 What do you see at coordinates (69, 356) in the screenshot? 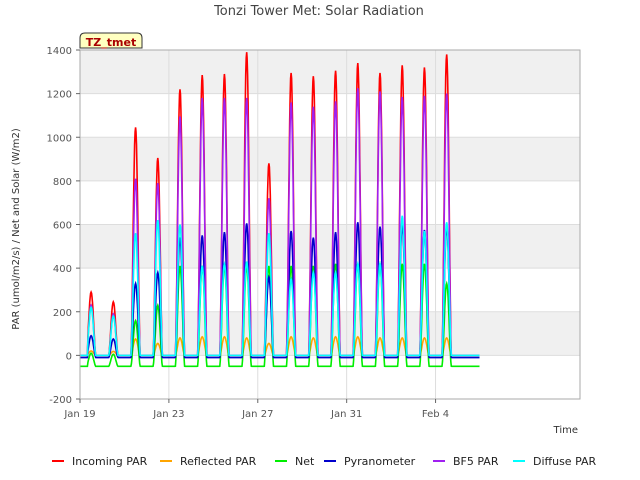
I see `y-tick-label: 0` at bounding box center [69, 356].